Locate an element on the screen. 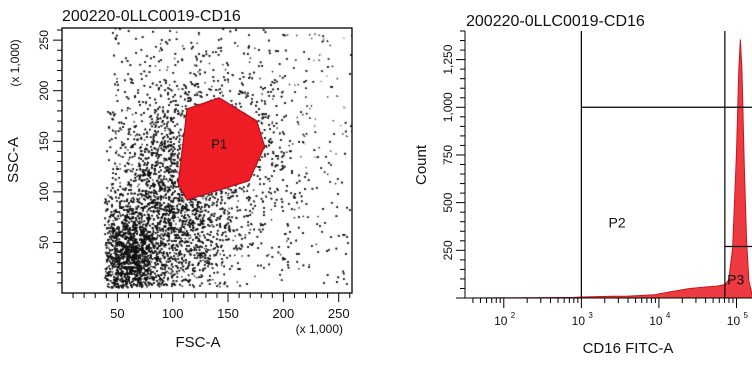 This screenshot has width=752, height=368. gate-p3-label: P3 is located at coordinates (735, 280).